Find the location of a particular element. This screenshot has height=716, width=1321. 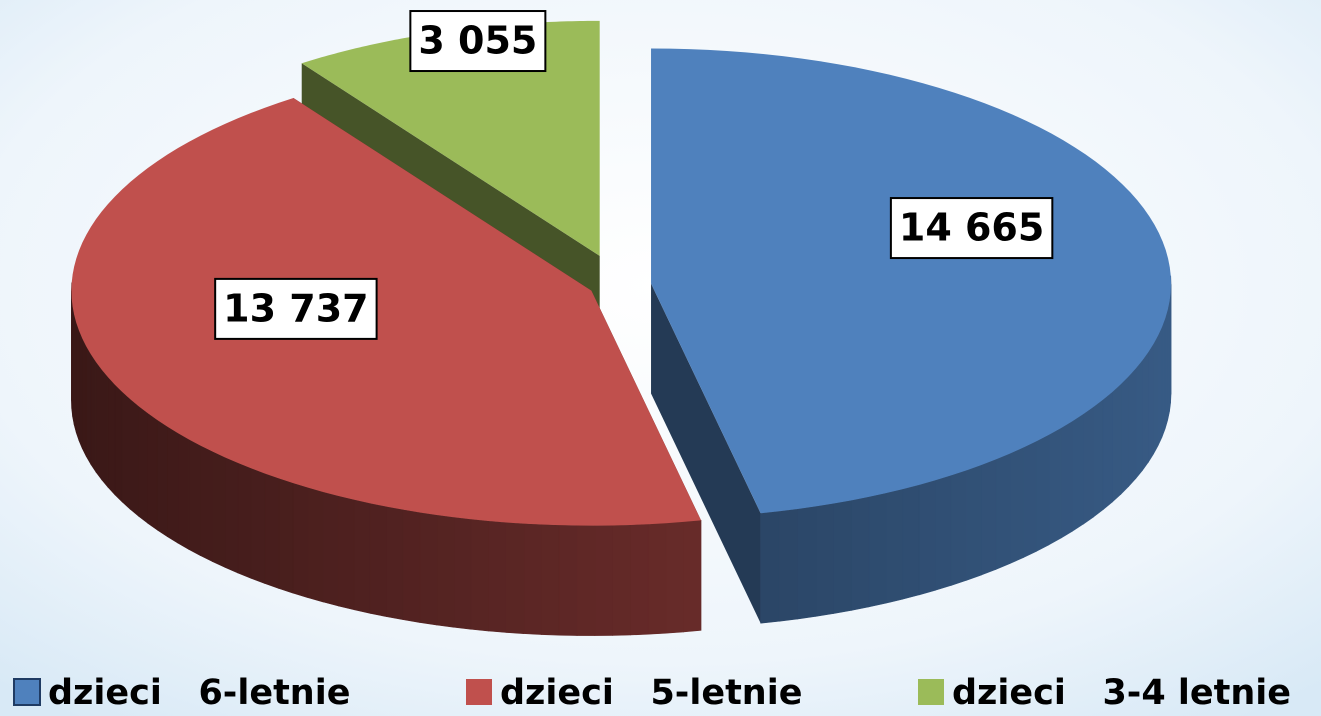

data-label: 14 665 is located at coordinates (971, 228).